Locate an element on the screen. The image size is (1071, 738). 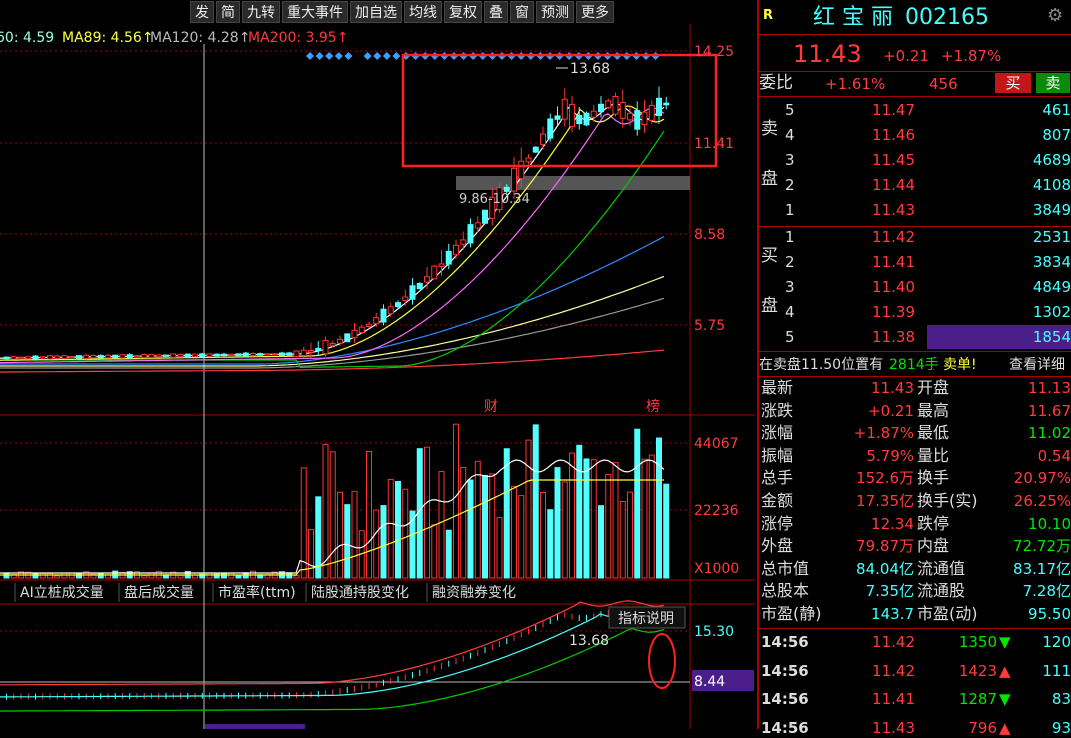
toolbar: 发简九转 重大事件 加自选 均线 复权叠窗预测 更多 is located at coordinates (402, 12).